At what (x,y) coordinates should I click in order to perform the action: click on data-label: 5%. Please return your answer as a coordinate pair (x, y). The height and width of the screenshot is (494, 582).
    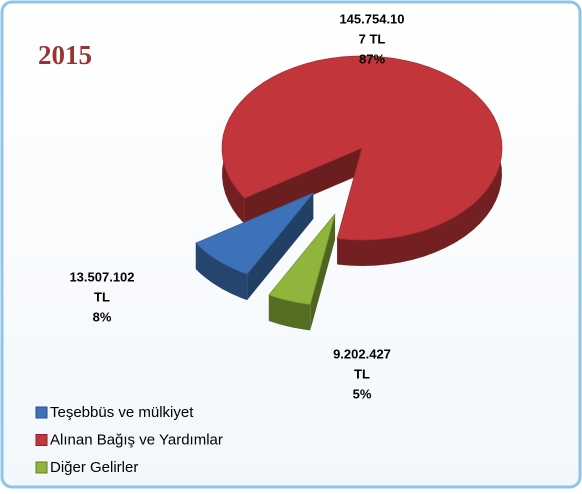
    Looking at the image, I should click on (362, 393).